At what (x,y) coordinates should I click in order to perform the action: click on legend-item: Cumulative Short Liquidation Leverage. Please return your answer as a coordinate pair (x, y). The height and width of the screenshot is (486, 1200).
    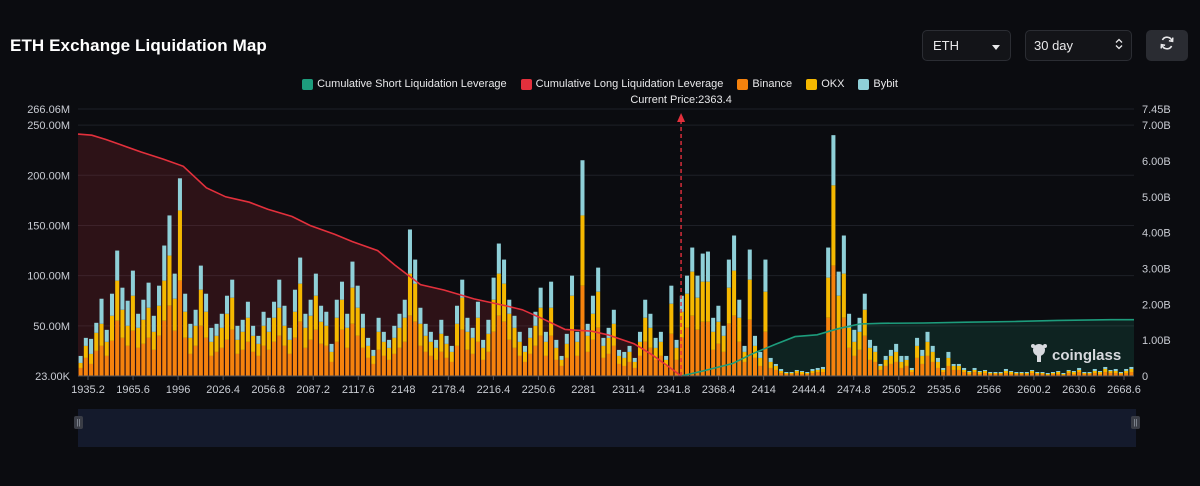
    Looking at the image, I should click on (404, 84).